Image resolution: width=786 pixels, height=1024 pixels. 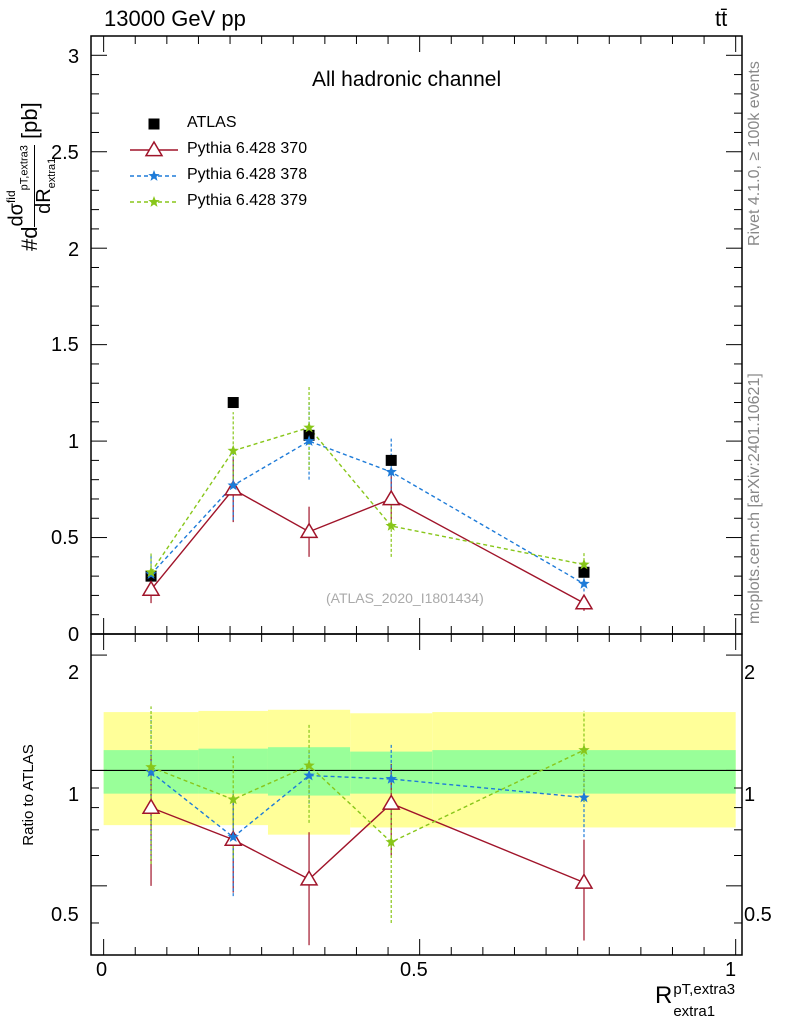 What do you see at coordinates (65, 538) in the screenshot?
I see `y-tick-label: 0.5` at bounding box center [65, 538].